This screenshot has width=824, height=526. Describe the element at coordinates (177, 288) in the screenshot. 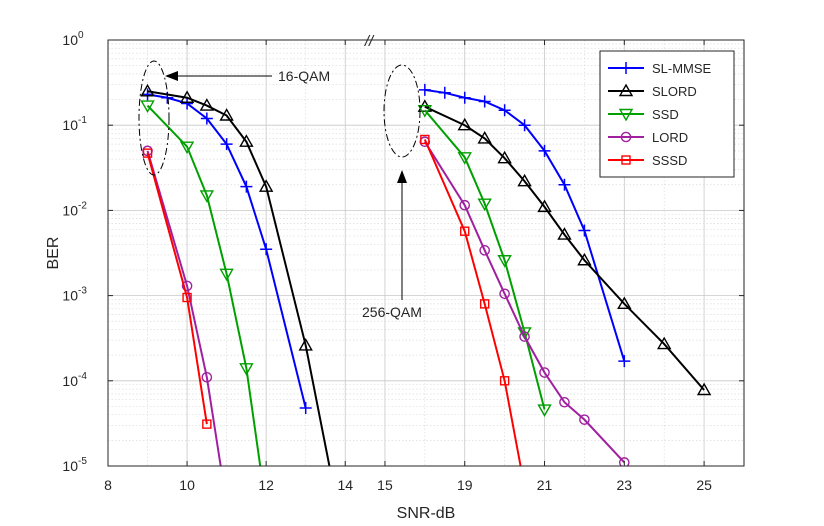

I see `series-line-sssd-left` at that location.